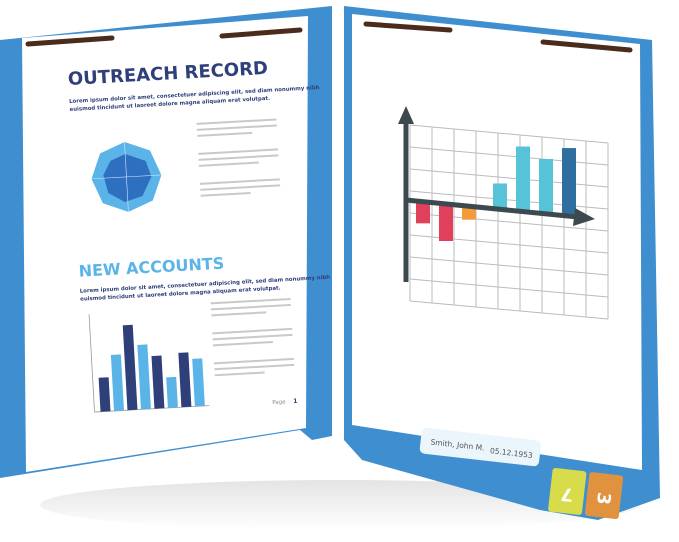 This screenshot has width=679, height=542. What do you see at coordinates (238, 157) in the screenshot?
I see `lorem-columns` at bounding box center [238, 157].